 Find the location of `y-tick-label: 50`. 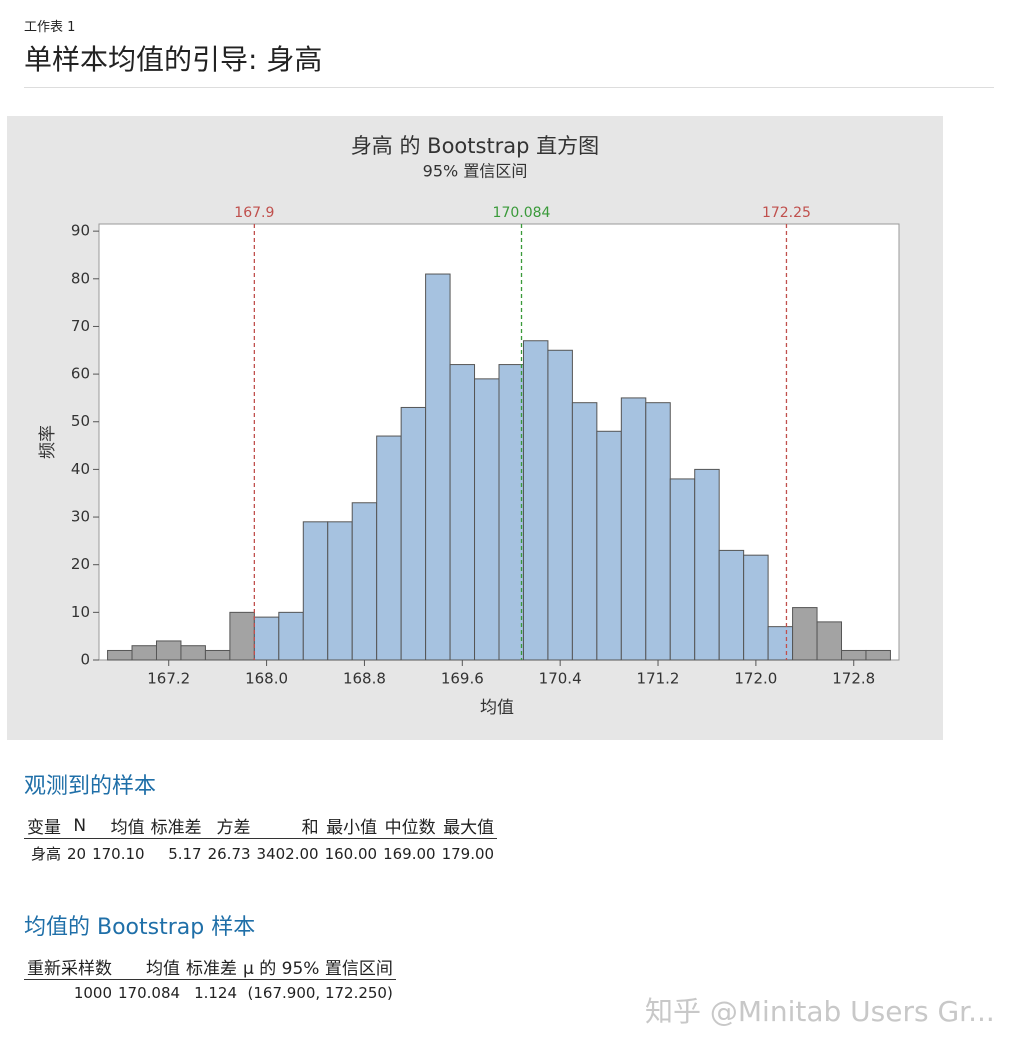

y-tick-label: 50 is located at coordinates (80, 421).